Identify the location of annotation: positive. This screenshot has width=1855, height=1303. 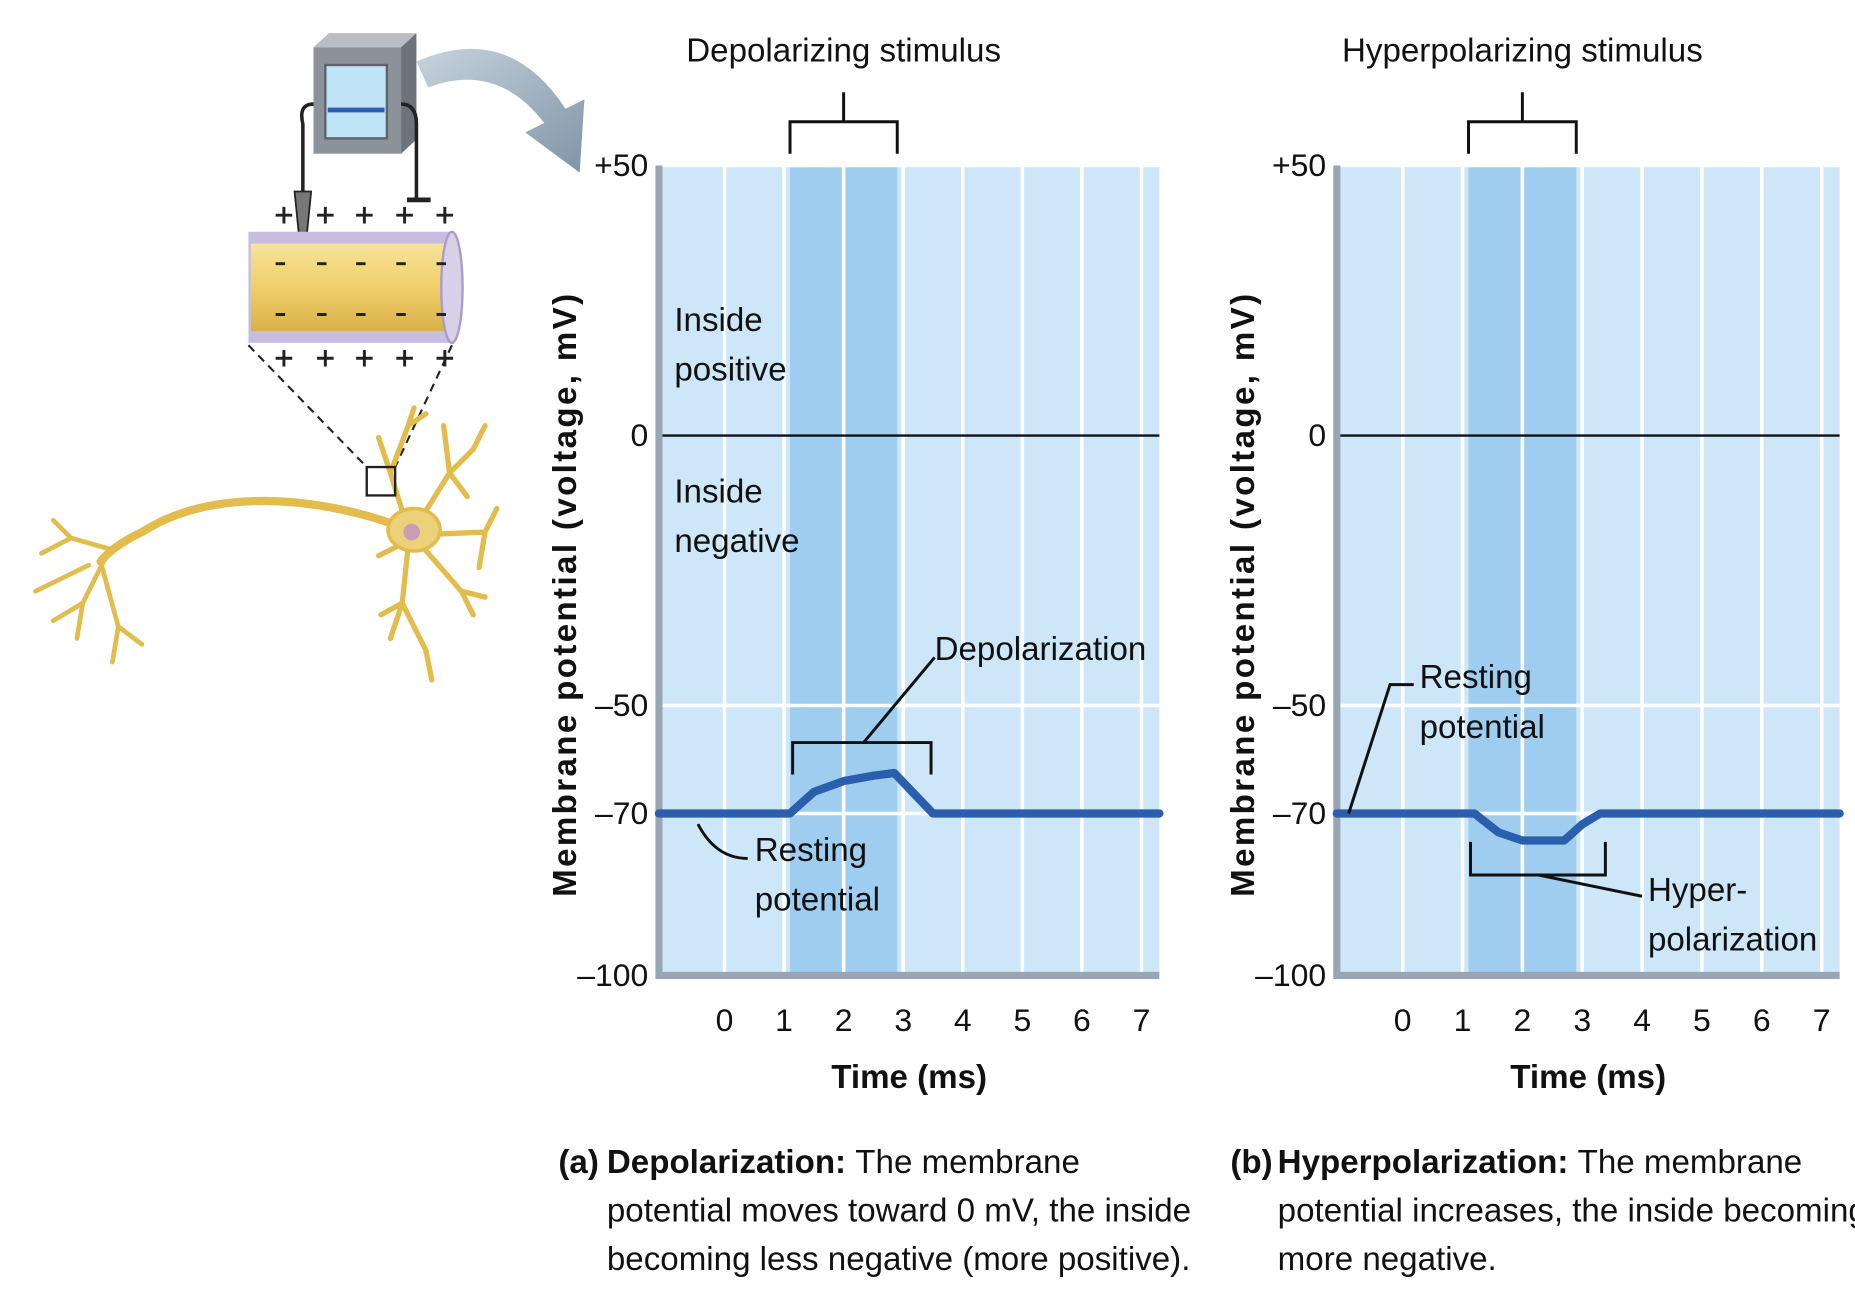
(730, 370).